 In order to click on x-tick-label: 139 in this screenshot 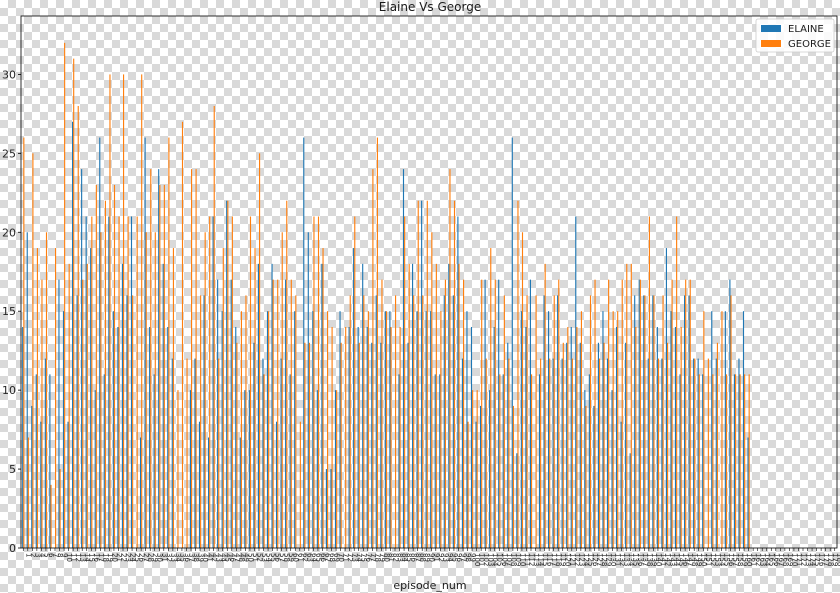, I will do `click(654, 559)`.